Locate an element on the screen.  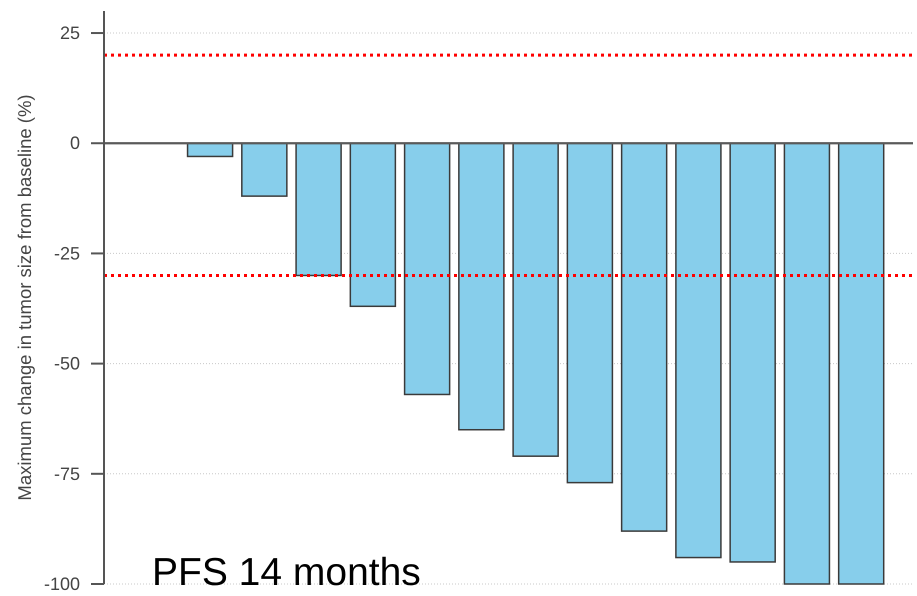
y-tick-label: 25 is located at coordinates (70, 33).